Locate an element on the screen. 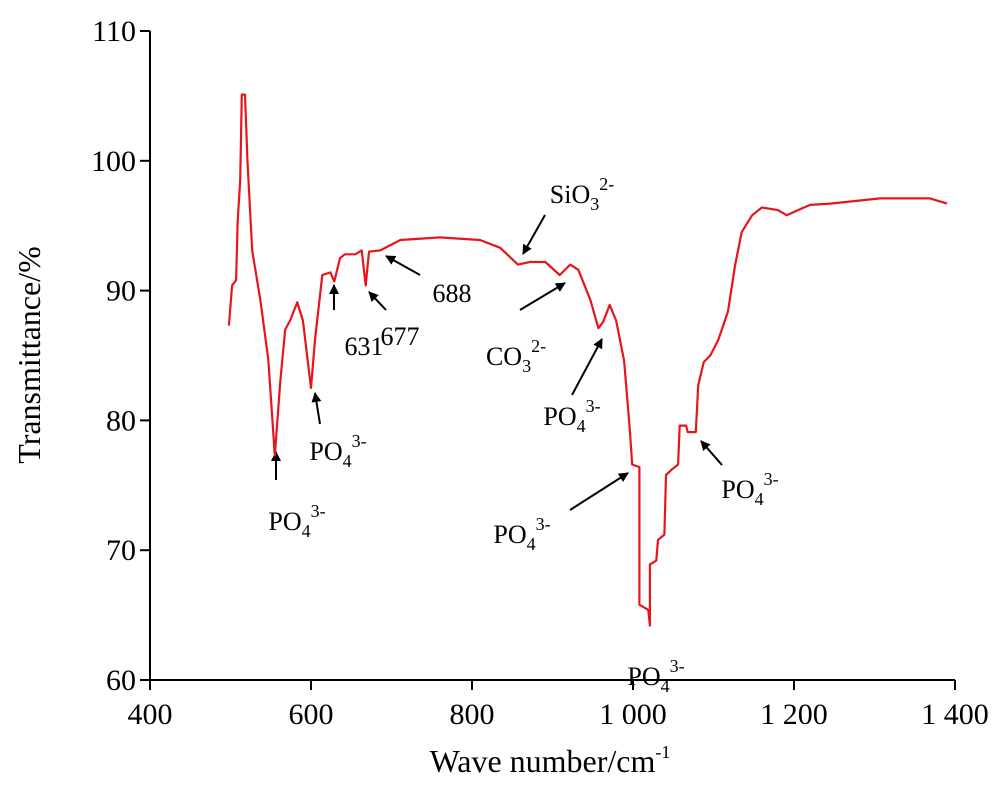 Image resolution: width=1000 pixels, height=786 pixels. y-tick-label: 110 is located at coordinates (114, 31).